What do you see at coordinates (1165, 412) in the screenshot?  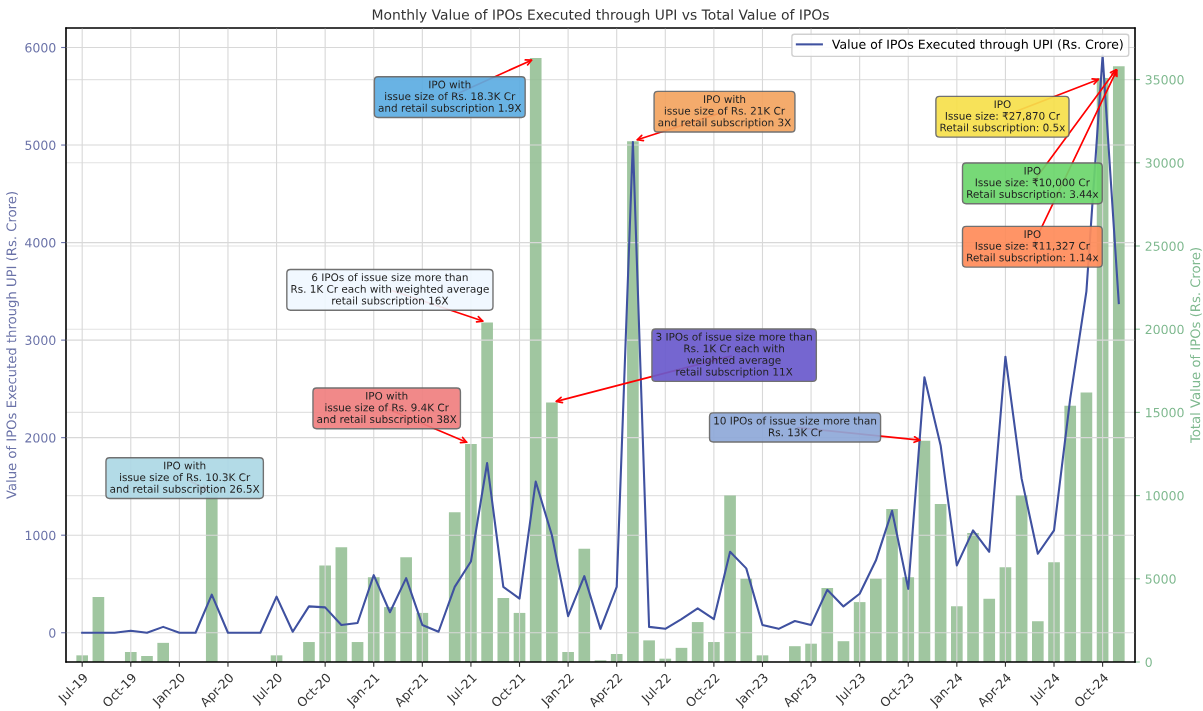 I see `y2-tick-label: 15000` at bounding box center [1165, 412].